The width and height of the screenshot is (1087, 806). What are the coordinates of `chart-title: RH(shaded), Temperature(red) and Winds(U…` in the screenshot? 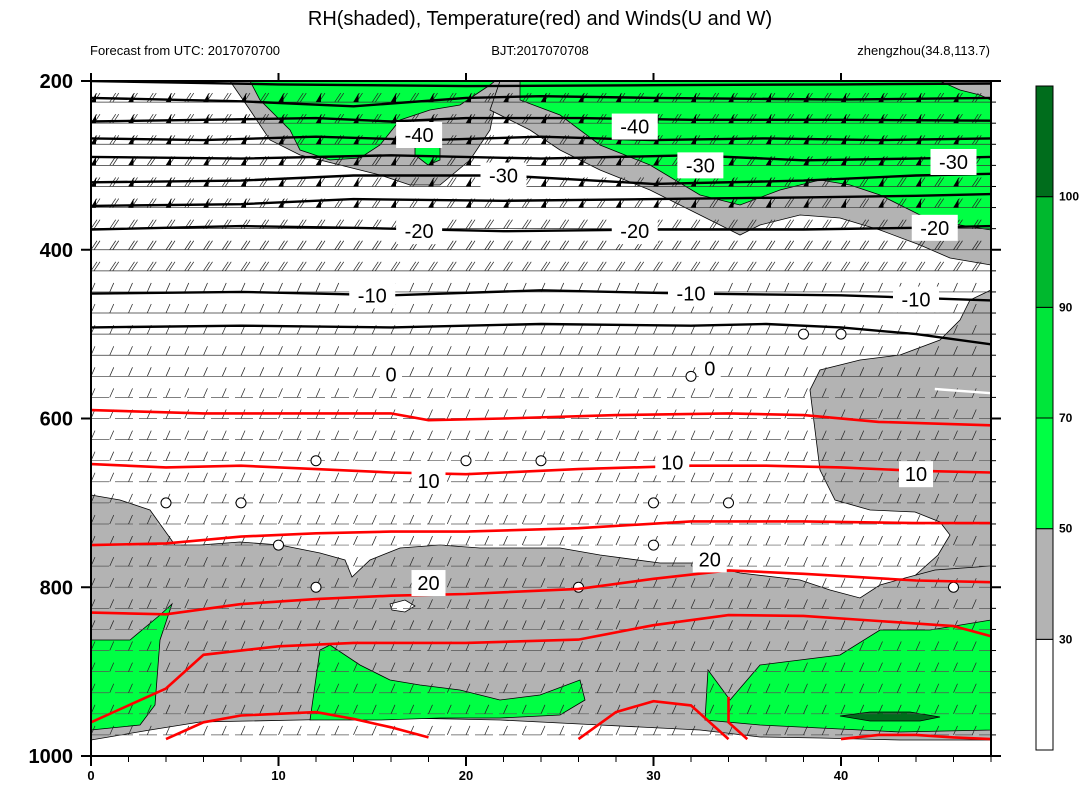 It's located at (540, 19).